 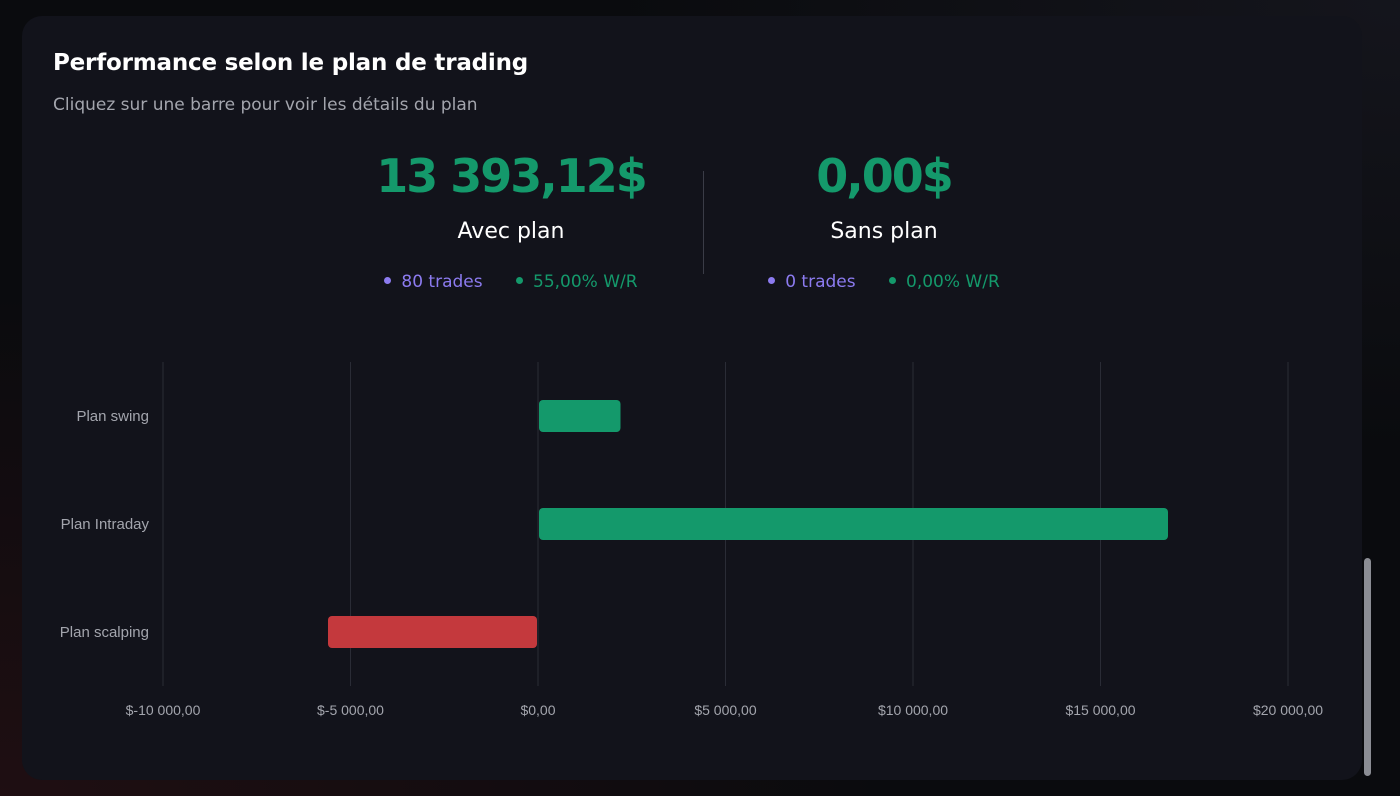 I want to click on x-tick-label: $10 000,00, so click(x=913, y=710).